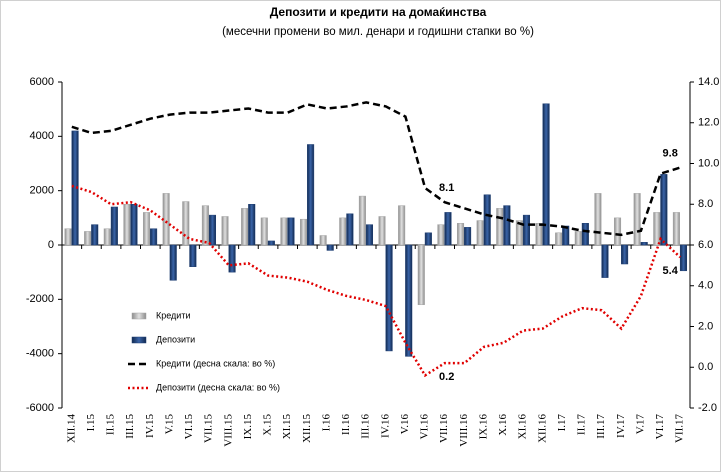 The height and width of the screenshot is (472, 721). What do you see at coordinates (173, 315) in the screenshot?
I see `legend-label: Кредити` at bounding box center [173, 315].